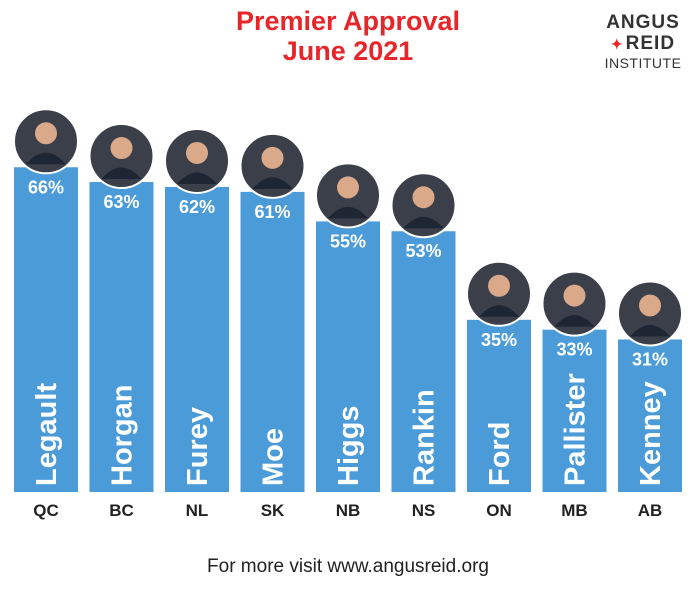 This screenshot has height=615, width=696. I want to click on bar-nb, so click(348, 356).